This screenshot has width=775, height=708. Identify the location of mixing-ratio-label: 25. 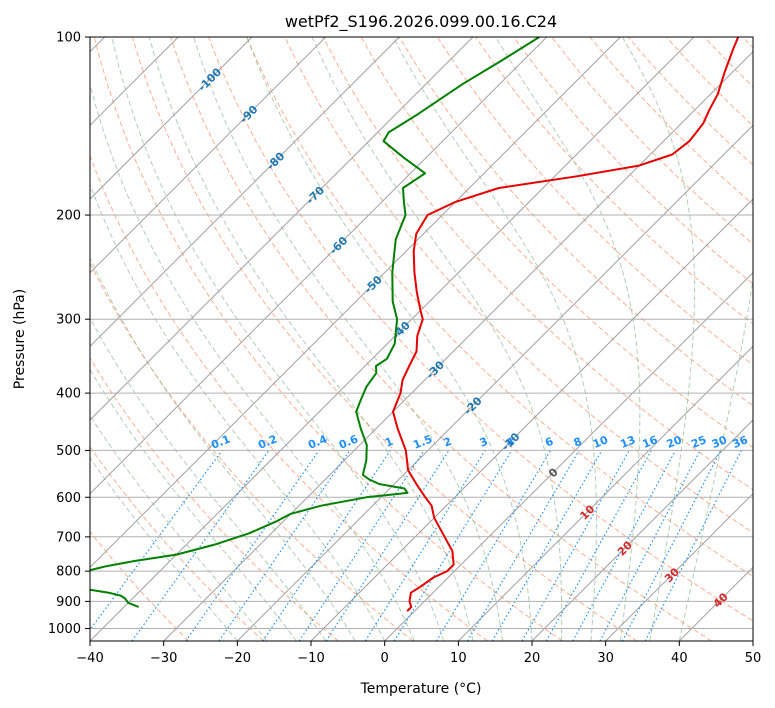
(698, 442).